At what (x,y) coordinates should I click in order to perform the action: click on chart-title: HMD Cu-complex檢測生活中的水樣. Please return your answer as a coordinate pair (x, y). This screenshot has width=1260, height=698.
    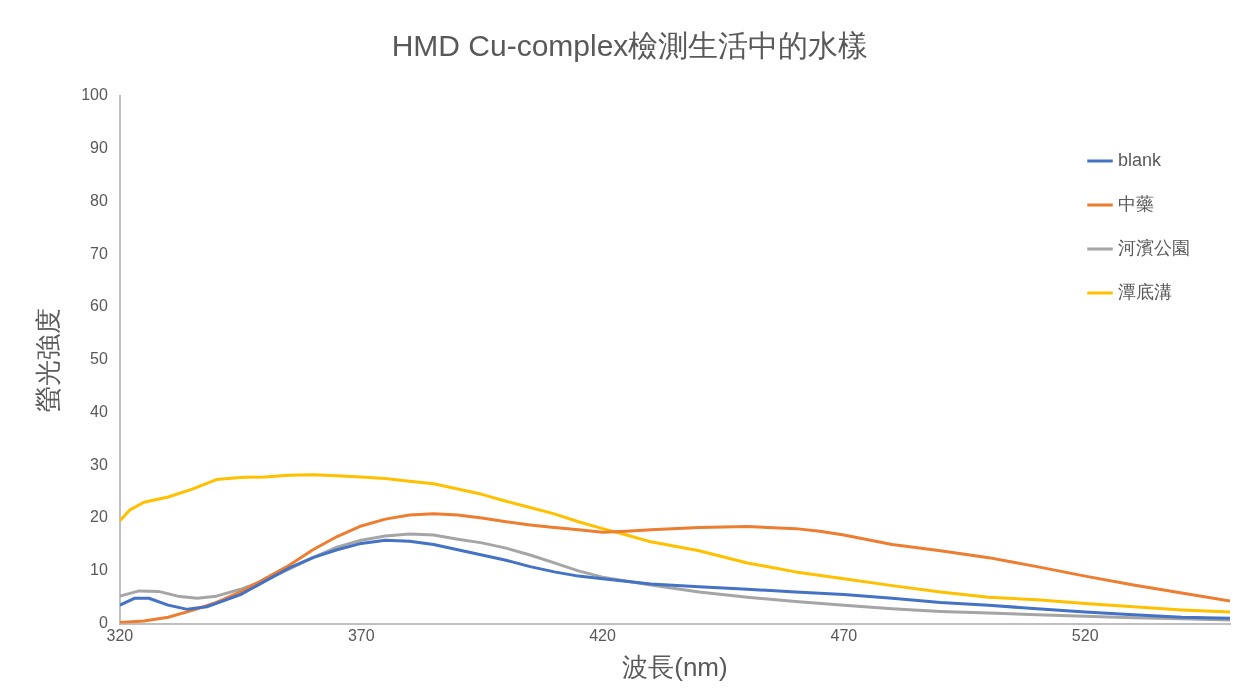
    Looking at the image, I should click on (630, 46).